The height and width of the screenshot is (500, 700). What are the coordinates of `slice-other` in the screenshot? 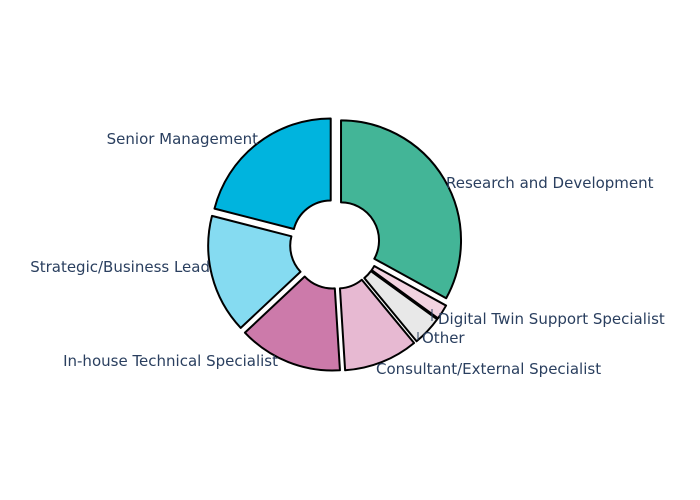 It's located at (401, 306).